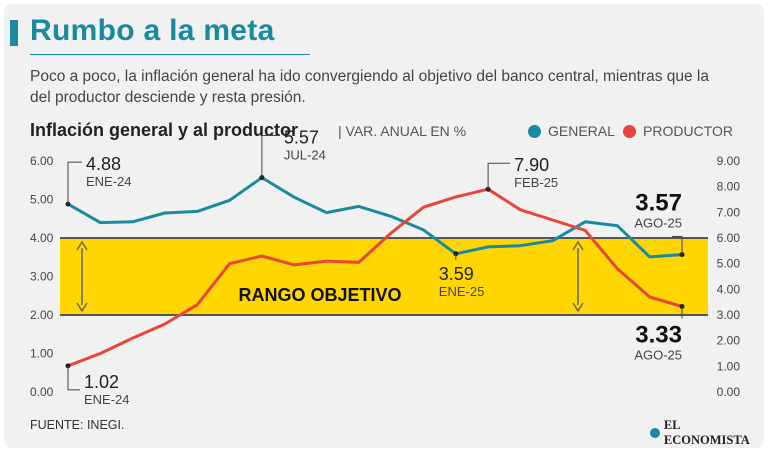 This screenshot has height=452, width=768. Describe the element at coordinates (375, 217) in the screenshot. I see `series-line-general` at that location.